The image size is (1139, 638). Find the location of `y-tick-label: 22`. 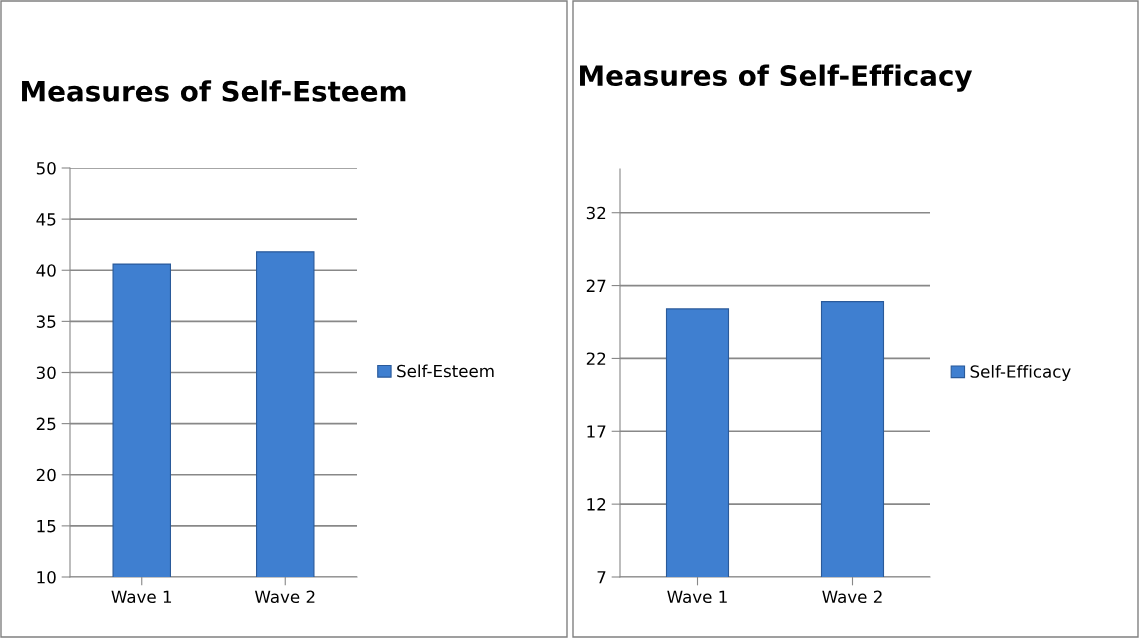

y-tick-label: 22 is located at coordinates (596, 358).